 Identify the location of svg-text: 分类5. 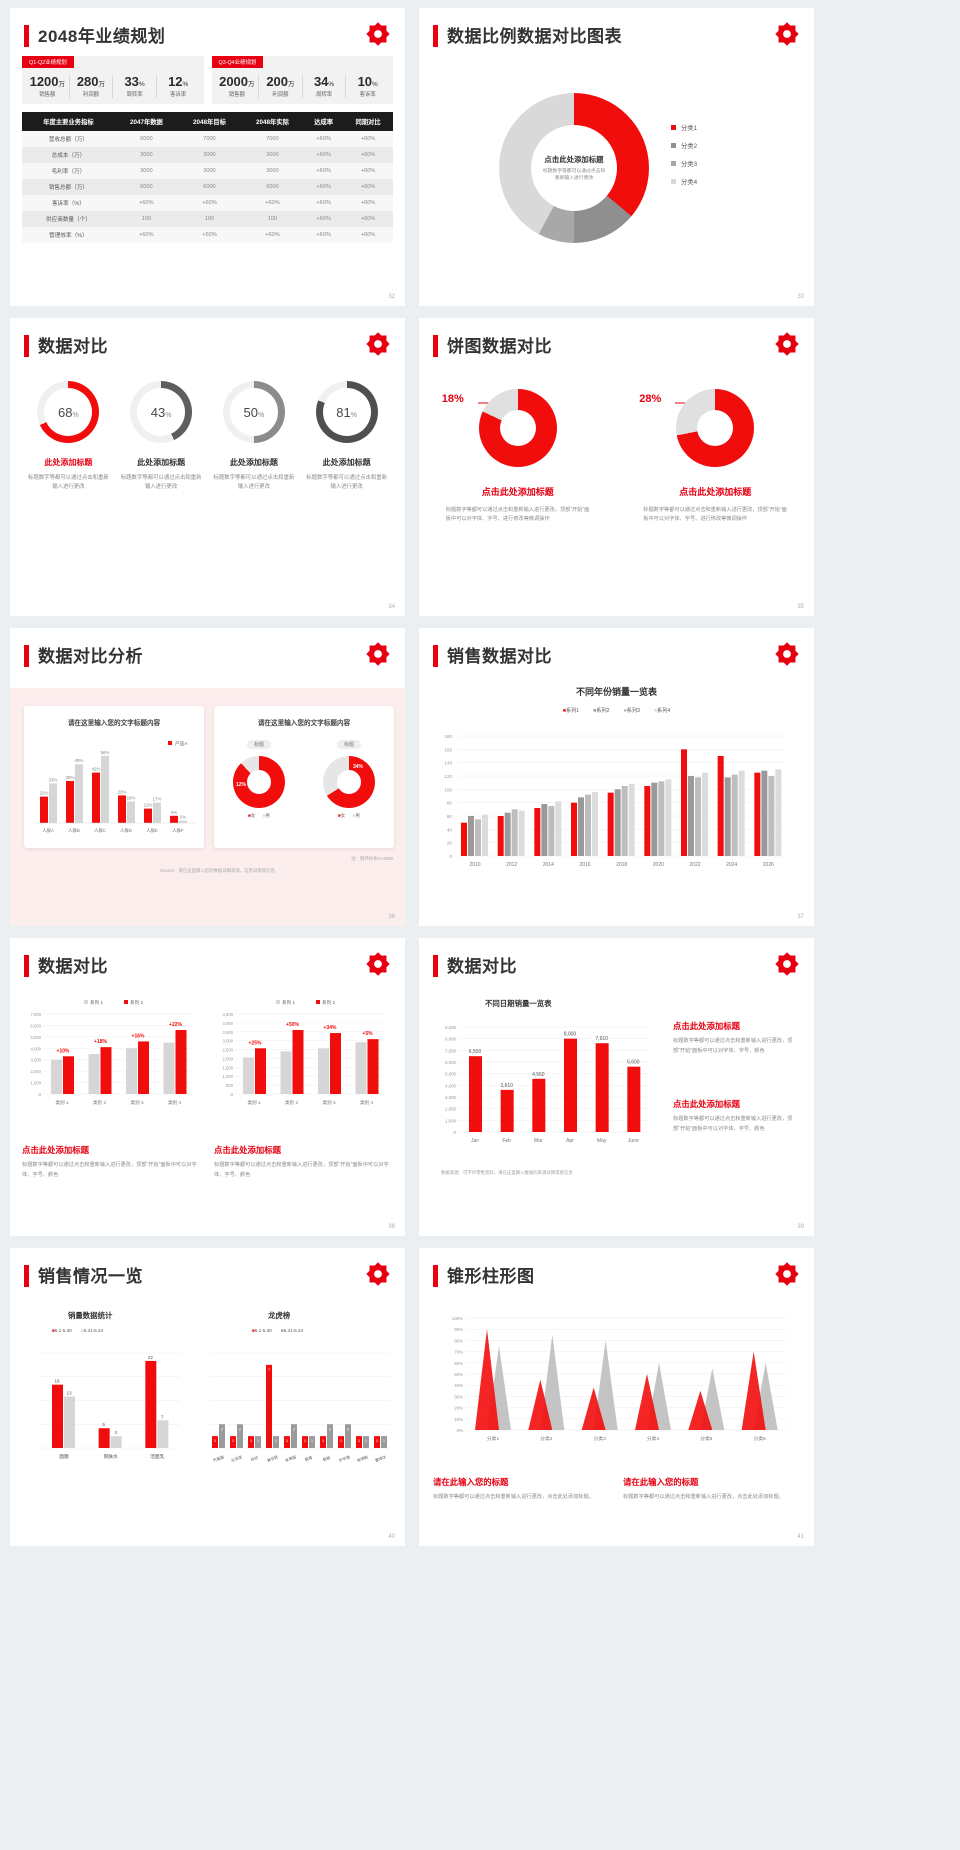
(706, 1438).